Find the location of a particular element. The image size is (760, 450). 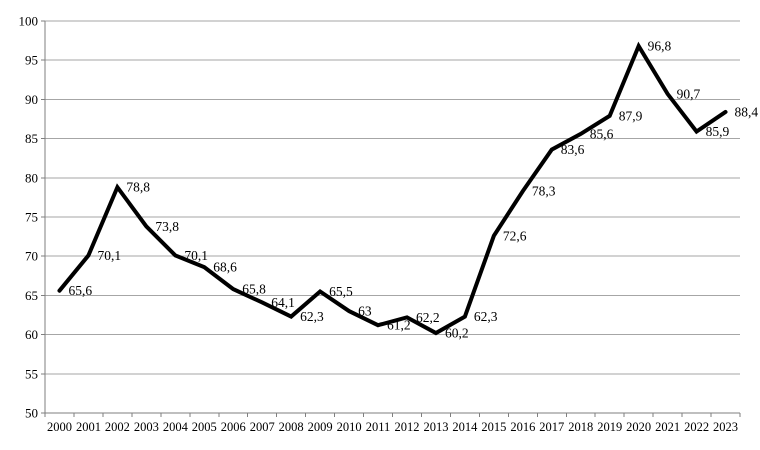

y-axis-label: 60 is located at coordinates (31, 334).